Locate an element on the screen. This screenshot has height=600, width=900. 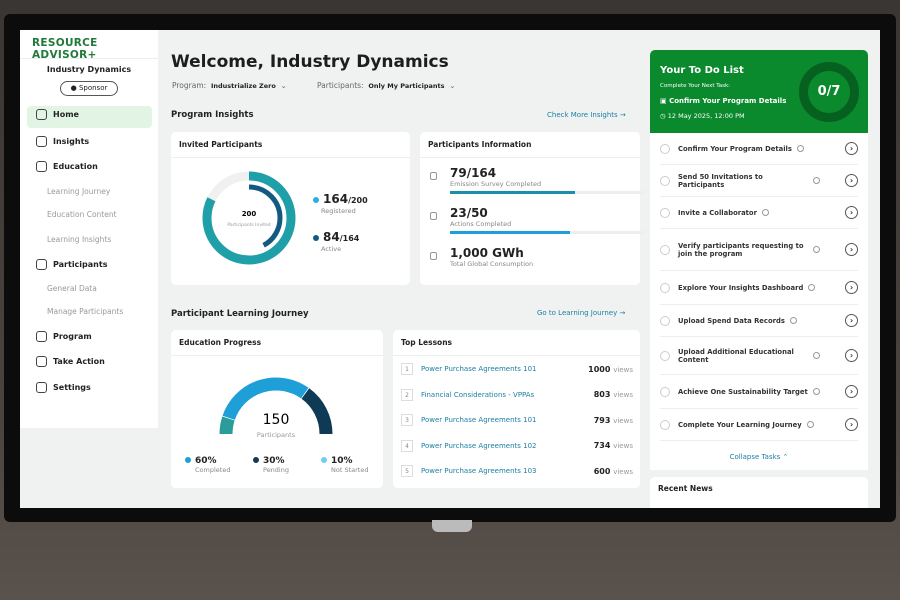
task-item: Explore Your Insights Dashboard › is located at coordinates (759, 288).